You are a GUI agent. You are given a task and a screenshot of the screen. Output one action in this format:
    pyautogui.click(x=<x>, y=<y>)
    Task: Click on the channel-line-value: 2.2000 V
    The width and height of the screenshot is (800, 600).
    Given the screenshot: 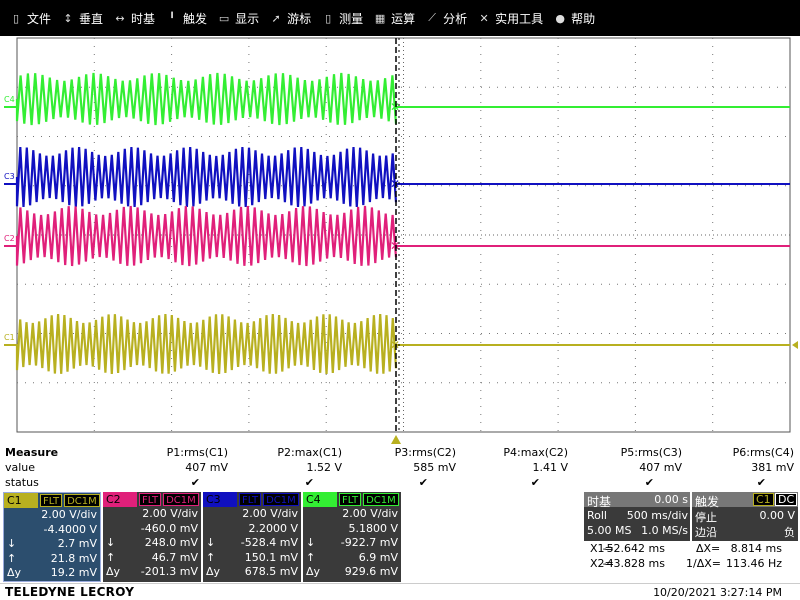 What is the action you would take?
    pyautogui.click(x=273, y=528)
    